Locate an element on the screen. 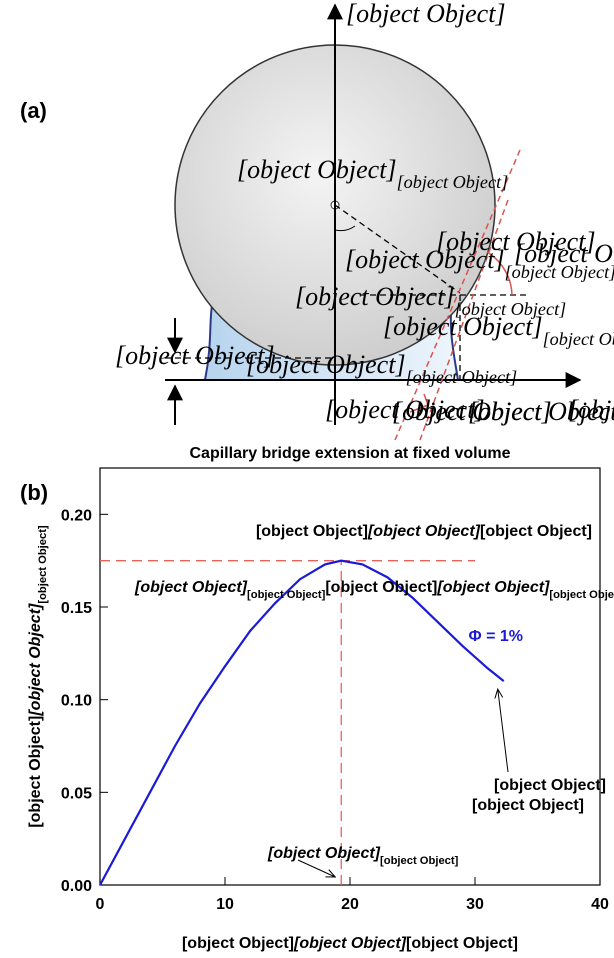 The height and width of the screenshot is (958, 614). alpha-mark is located at coordinates (419, 403).